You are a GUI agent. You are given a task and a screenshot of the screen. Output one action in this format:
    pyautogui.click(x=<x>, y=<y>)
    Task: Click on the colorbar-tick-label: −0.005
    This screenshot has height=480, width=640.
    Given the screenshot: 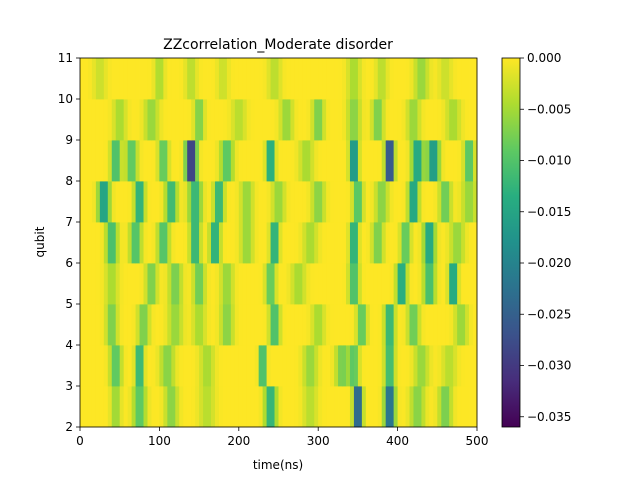 What is the action you would take?
    pyautogui.click(x=549, y=109)
    